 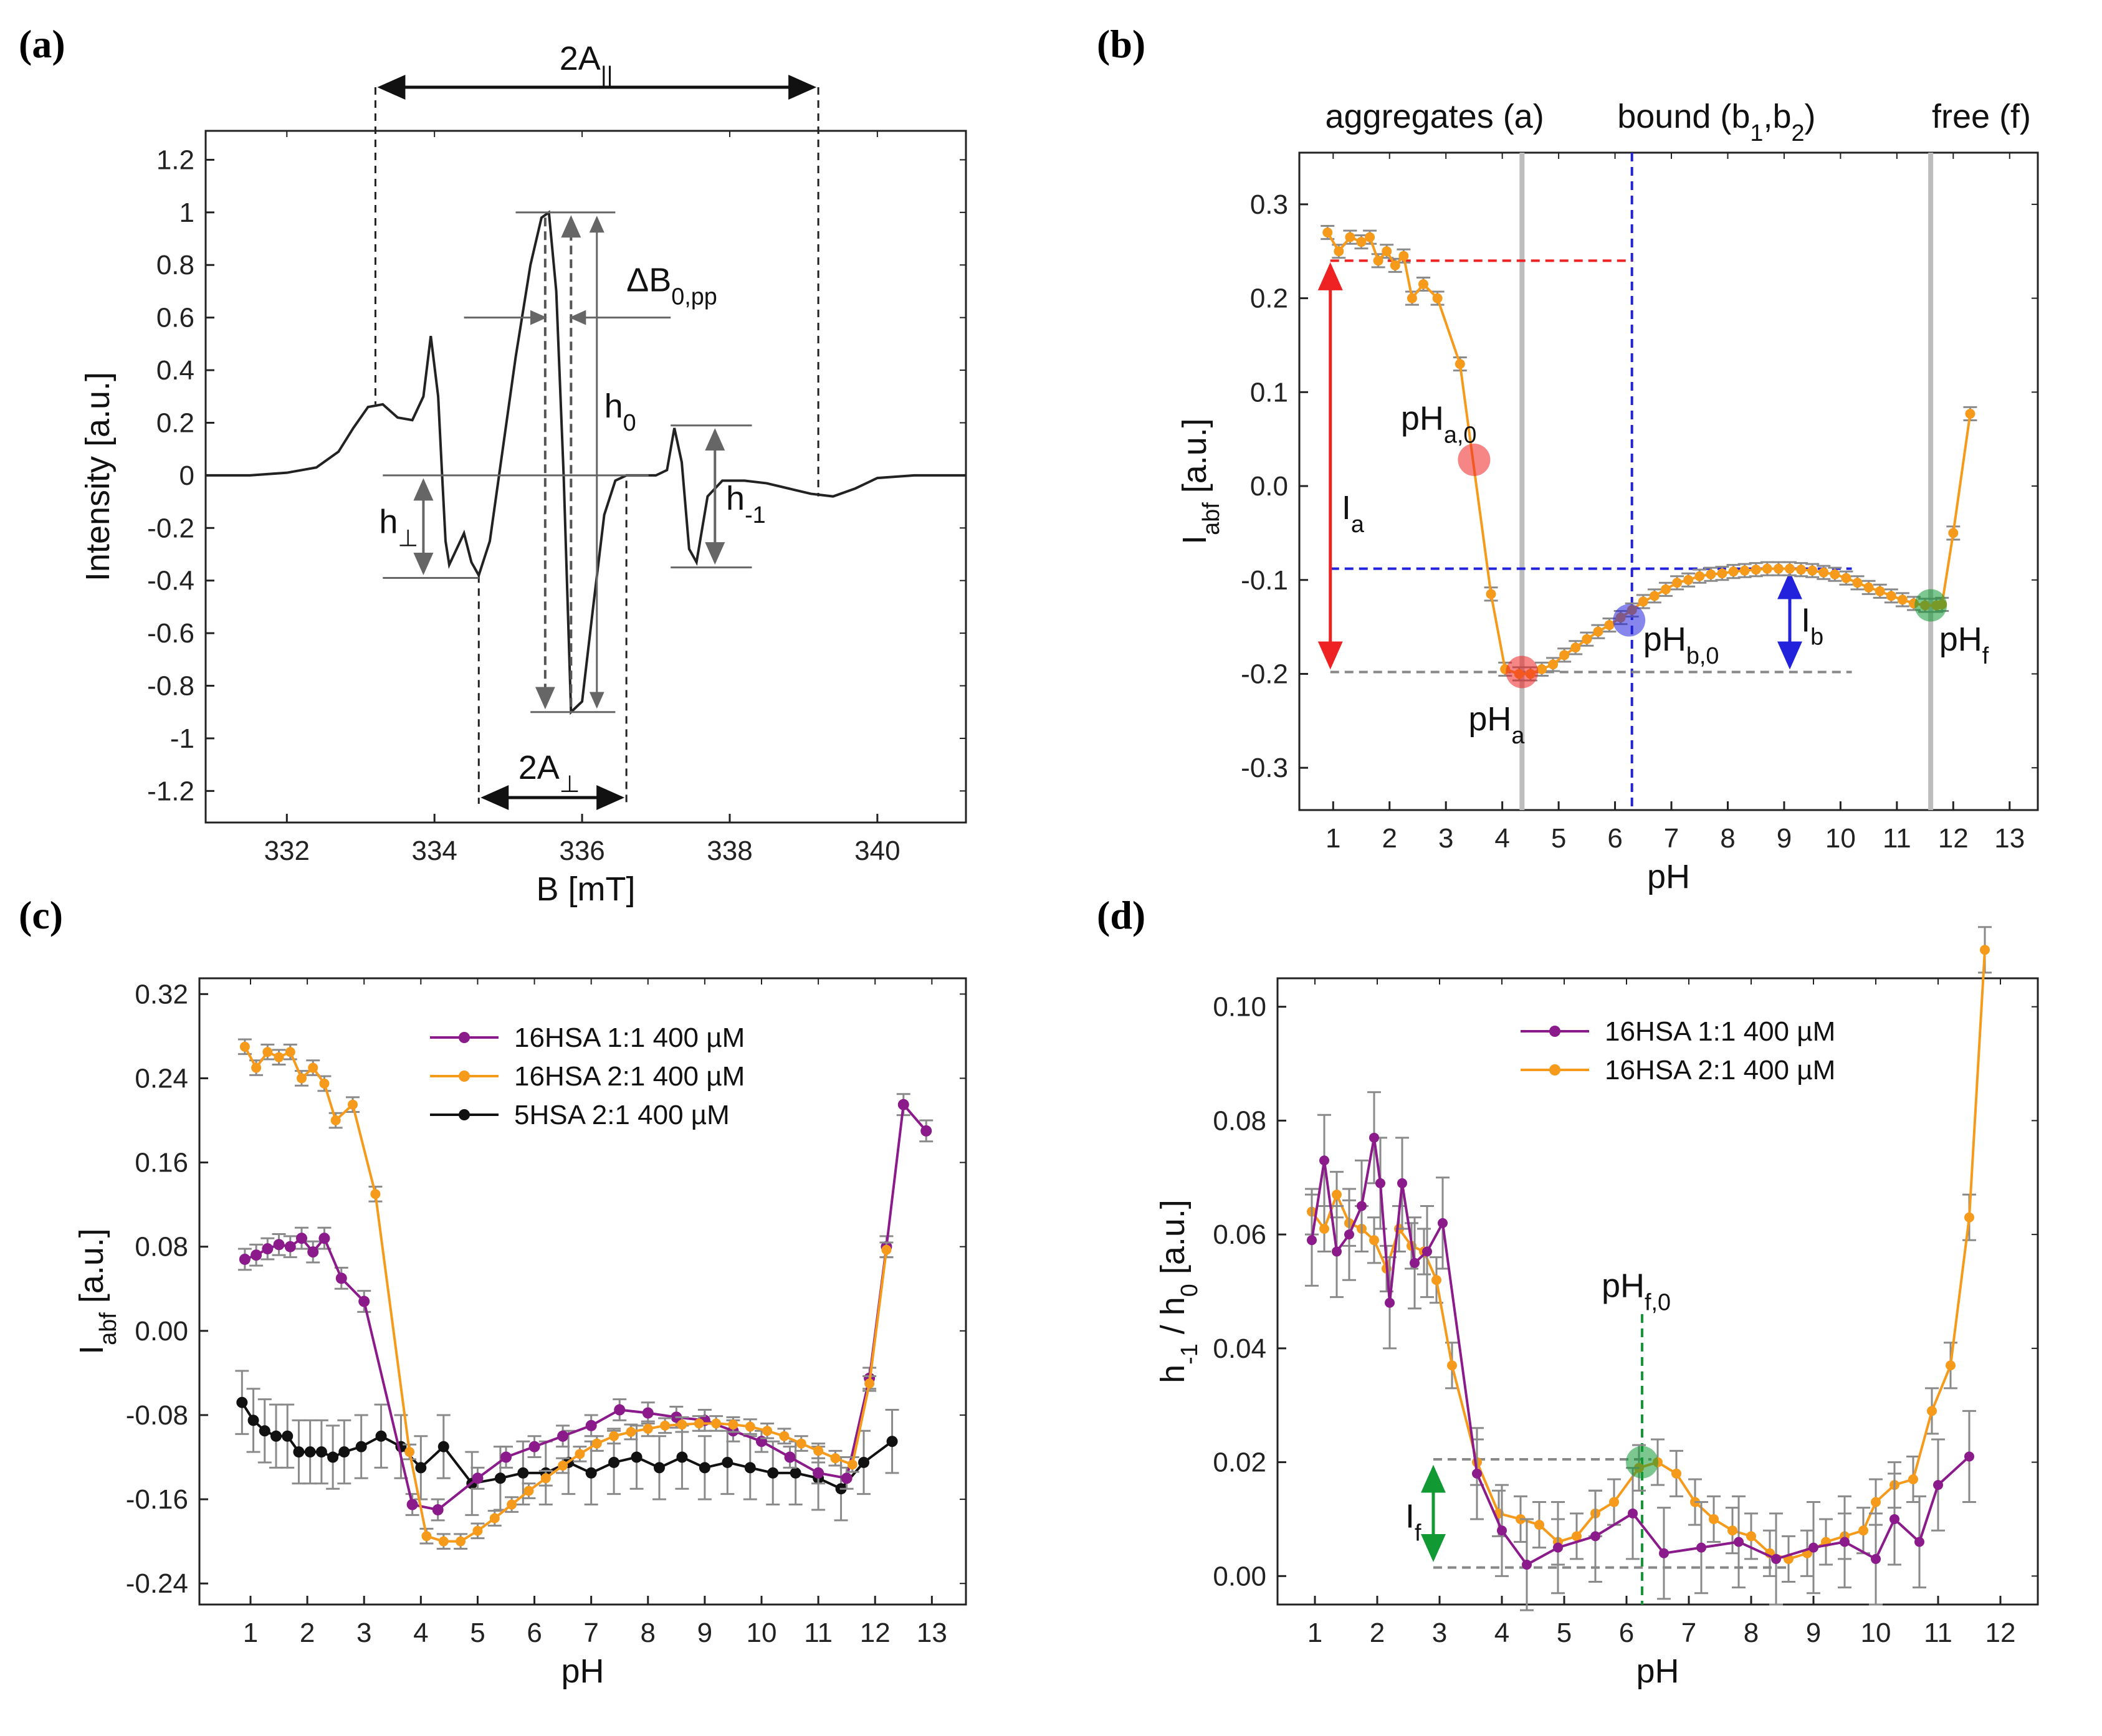 I want to click on ib-label-part: I, so click(x=1805, y=620).